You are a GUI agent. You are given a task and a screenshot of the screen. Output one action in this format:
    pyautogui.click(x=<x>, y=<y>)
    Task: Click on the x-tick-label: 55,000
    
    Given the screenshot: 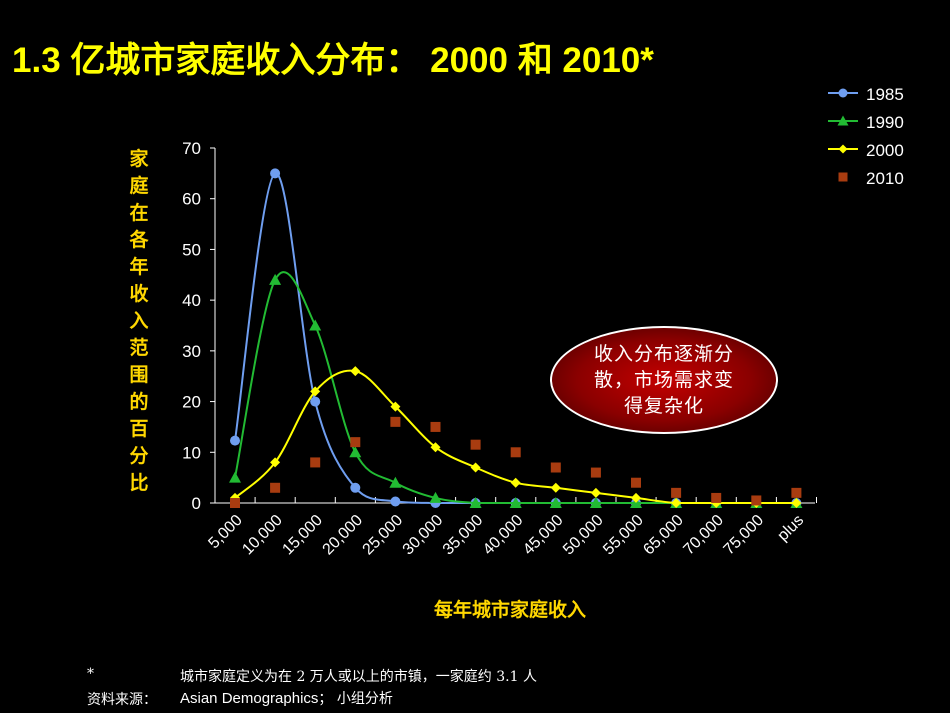 What is the action you would take?
    pyautogui.click(x=623, y=535)
    